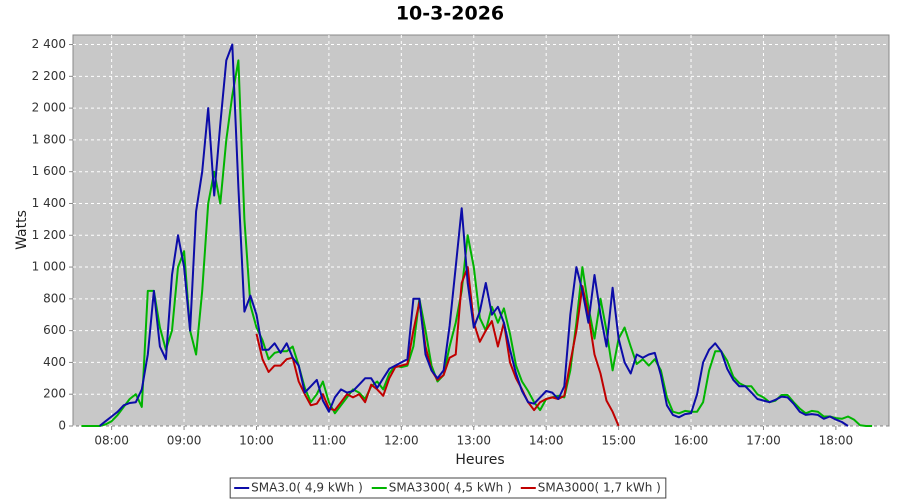 The width and height of the screenshot is (900, 500). I want to click on y-tick-label: 800, so click(54, 298).